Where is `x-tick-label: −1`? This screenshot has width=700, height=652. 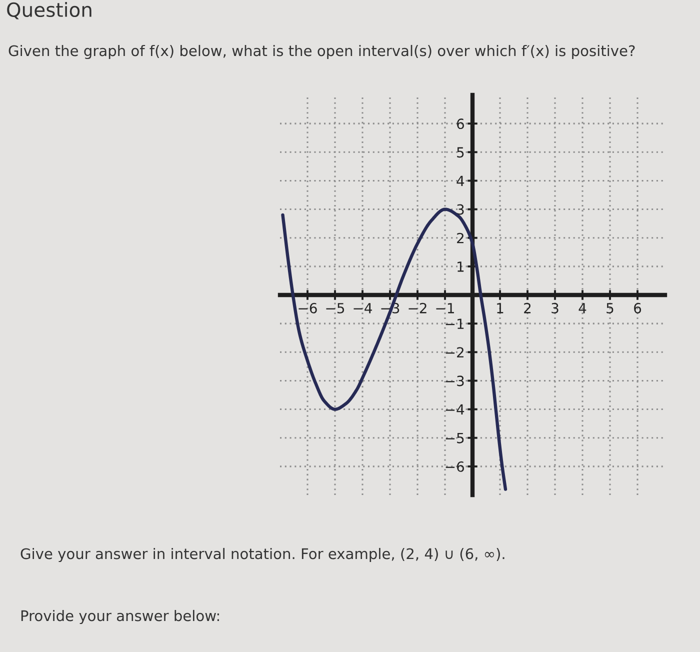 x-tick-label: −1 is located at coordinates (445, 308).